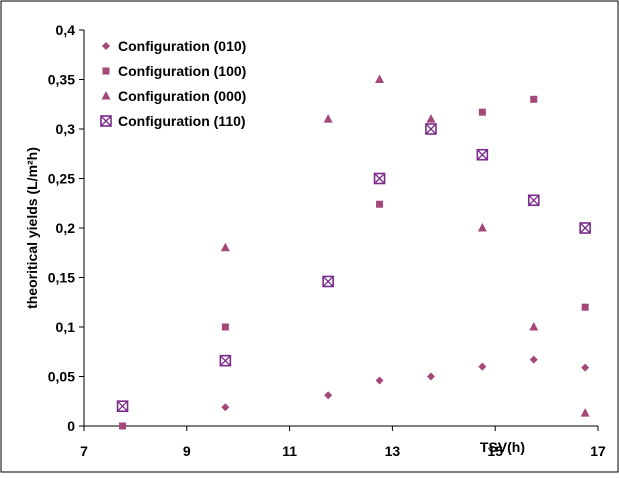  What do you see at coordinates (182, 46) in the screenshot?
I see `legend-label: Configuration (010)` at bounding box center [182, 46].